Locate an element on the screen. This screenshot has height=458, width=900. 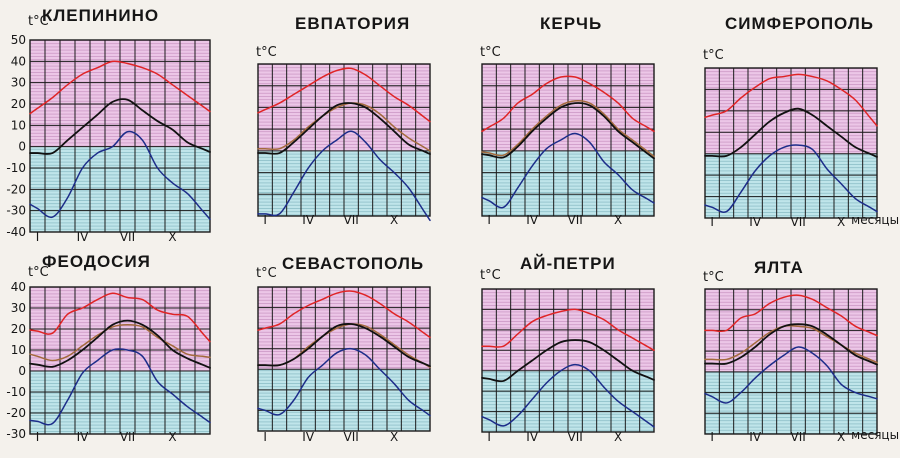
chart-4: I IV VII X is located at coordinates (791, 148).